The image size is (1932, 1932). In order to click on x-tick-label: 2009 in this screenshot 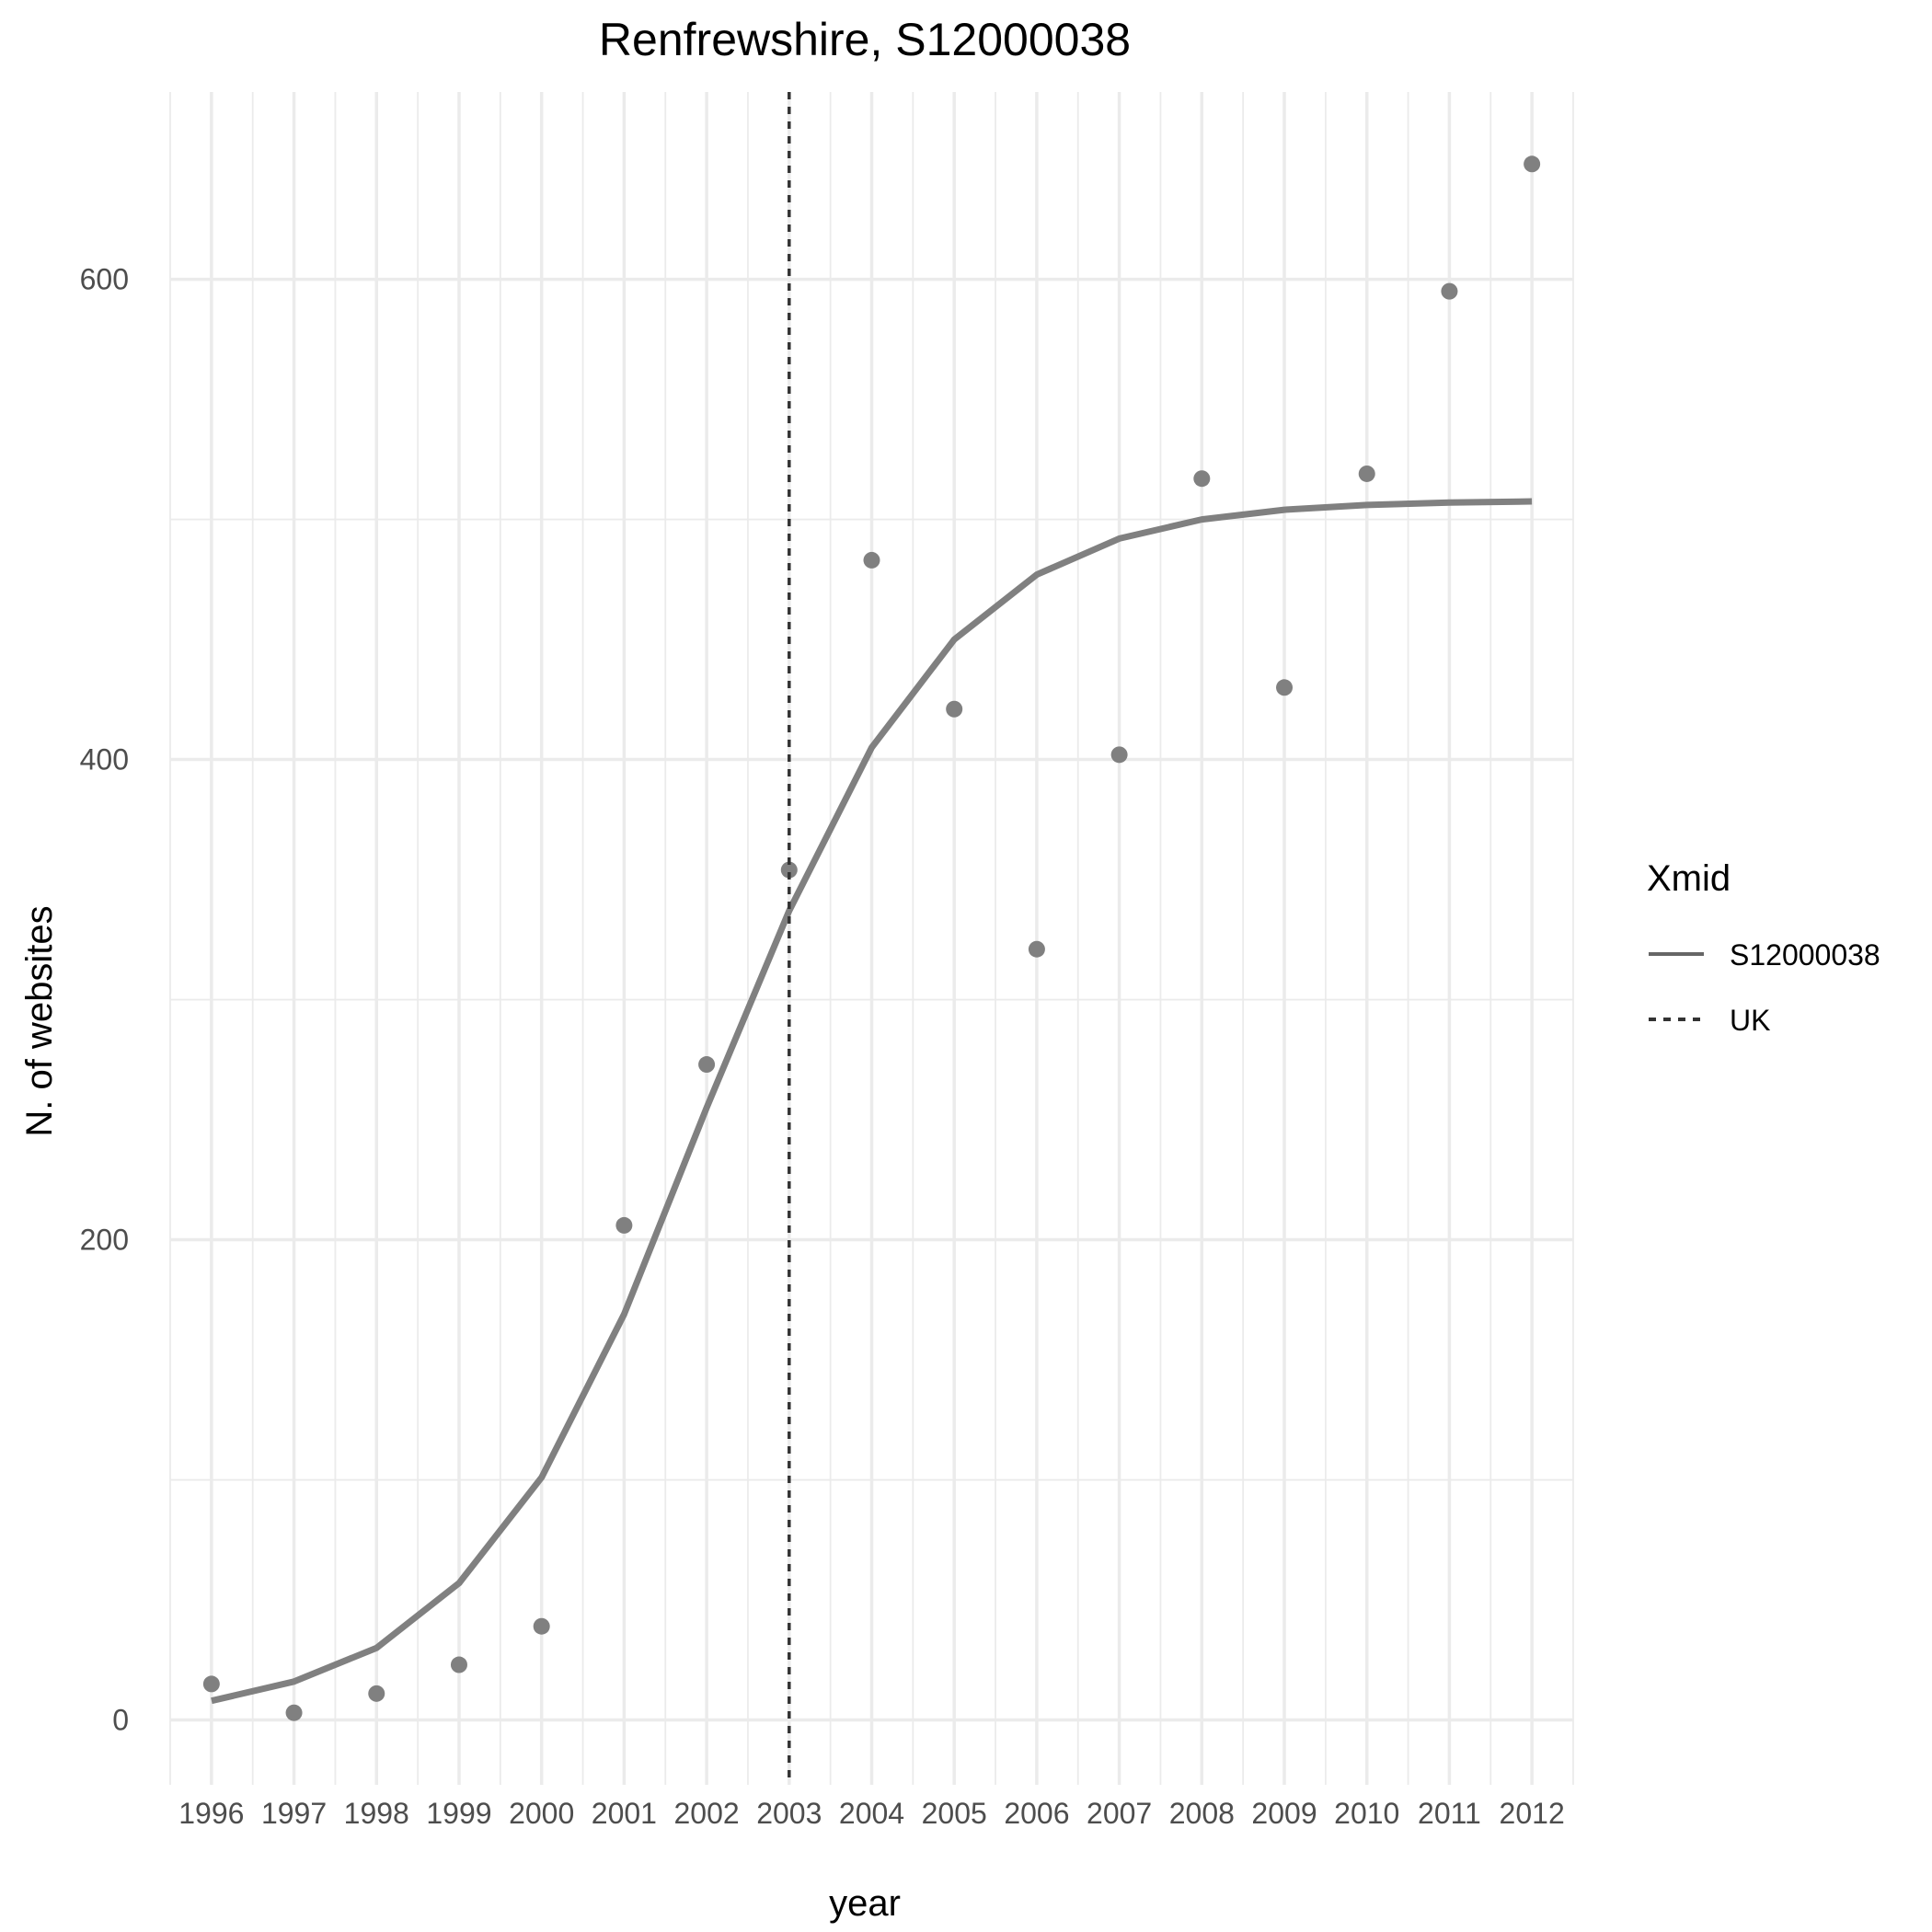, I will do `click(1284, 1813)`.